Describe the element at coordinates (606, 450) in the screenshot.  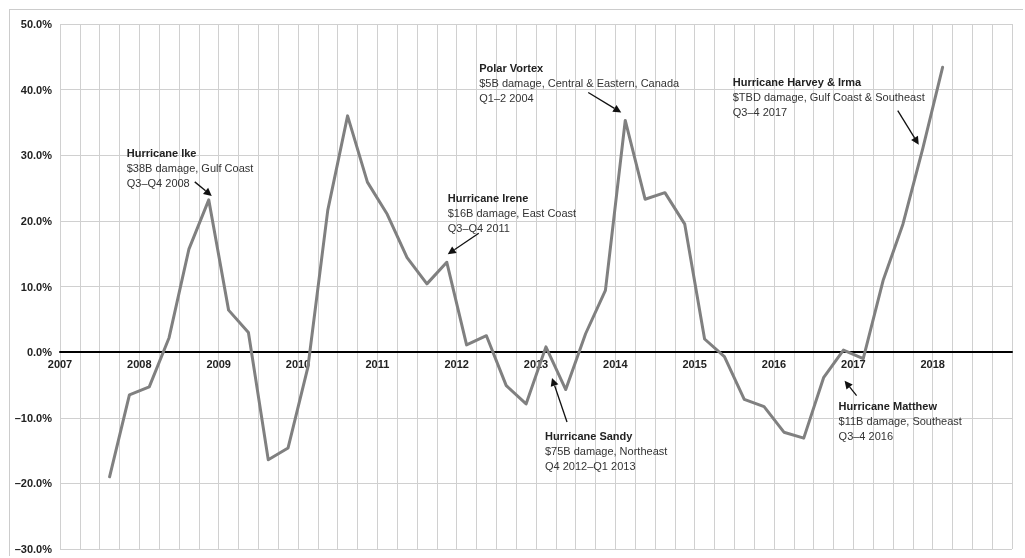
I see `annotation: Hurricane Sandy $75B damage, Northeast Q4 2012–Q1 2013` at that location.